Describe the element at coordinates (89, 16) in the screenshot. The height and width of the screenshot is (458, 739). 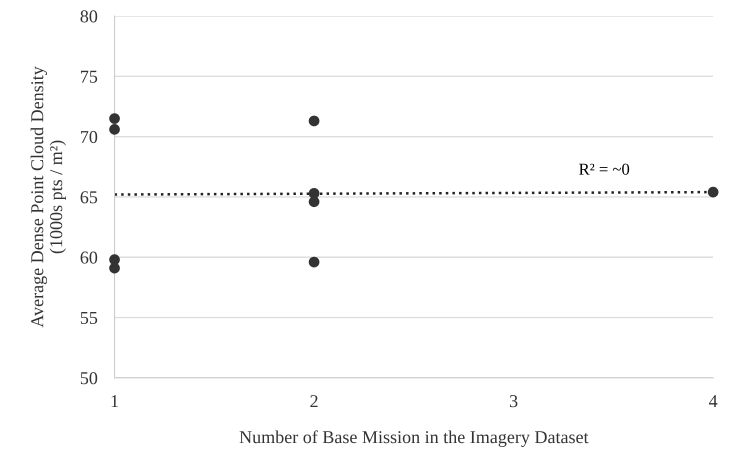
I see `y-tick-label: 80` at that location.